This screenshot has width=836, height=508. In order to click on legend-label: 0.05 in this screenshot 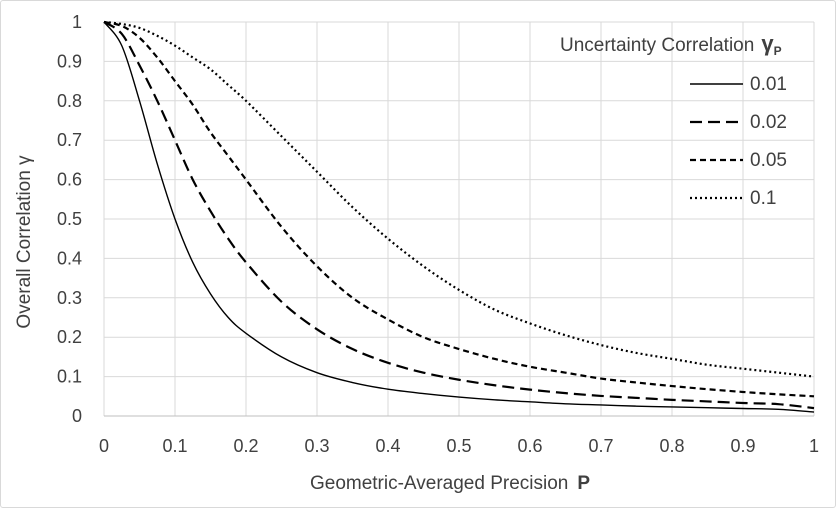, I will do `click(768, 160)`.